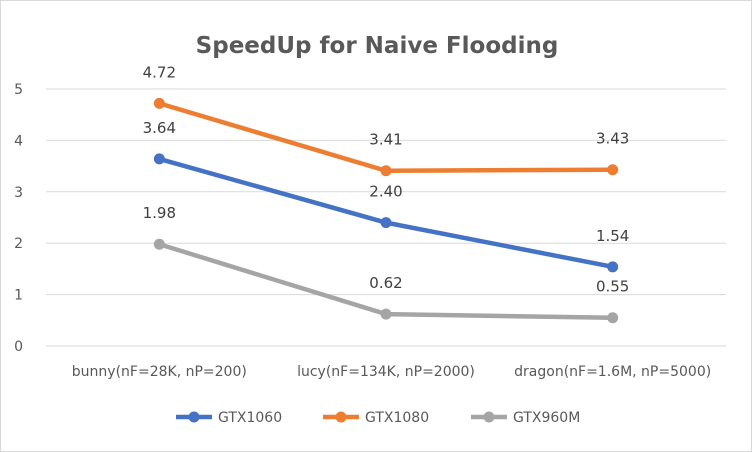 This screenshot has height=452, width=752. I want to click on legend-label: GTX960M, so click(546, 418).